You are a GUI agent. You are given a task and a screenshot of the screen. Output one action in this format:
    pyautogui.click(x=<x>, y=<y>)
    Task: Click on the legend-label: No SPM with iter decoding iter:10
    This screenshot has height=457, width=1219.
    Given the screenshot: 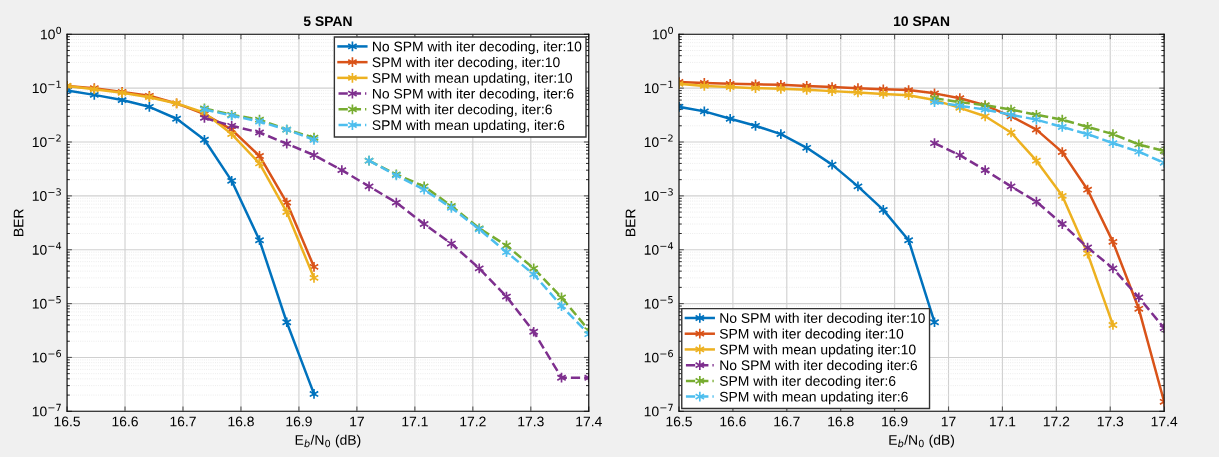 What is the action you would take?
    pyautogui.click(x=822, y=319)
    